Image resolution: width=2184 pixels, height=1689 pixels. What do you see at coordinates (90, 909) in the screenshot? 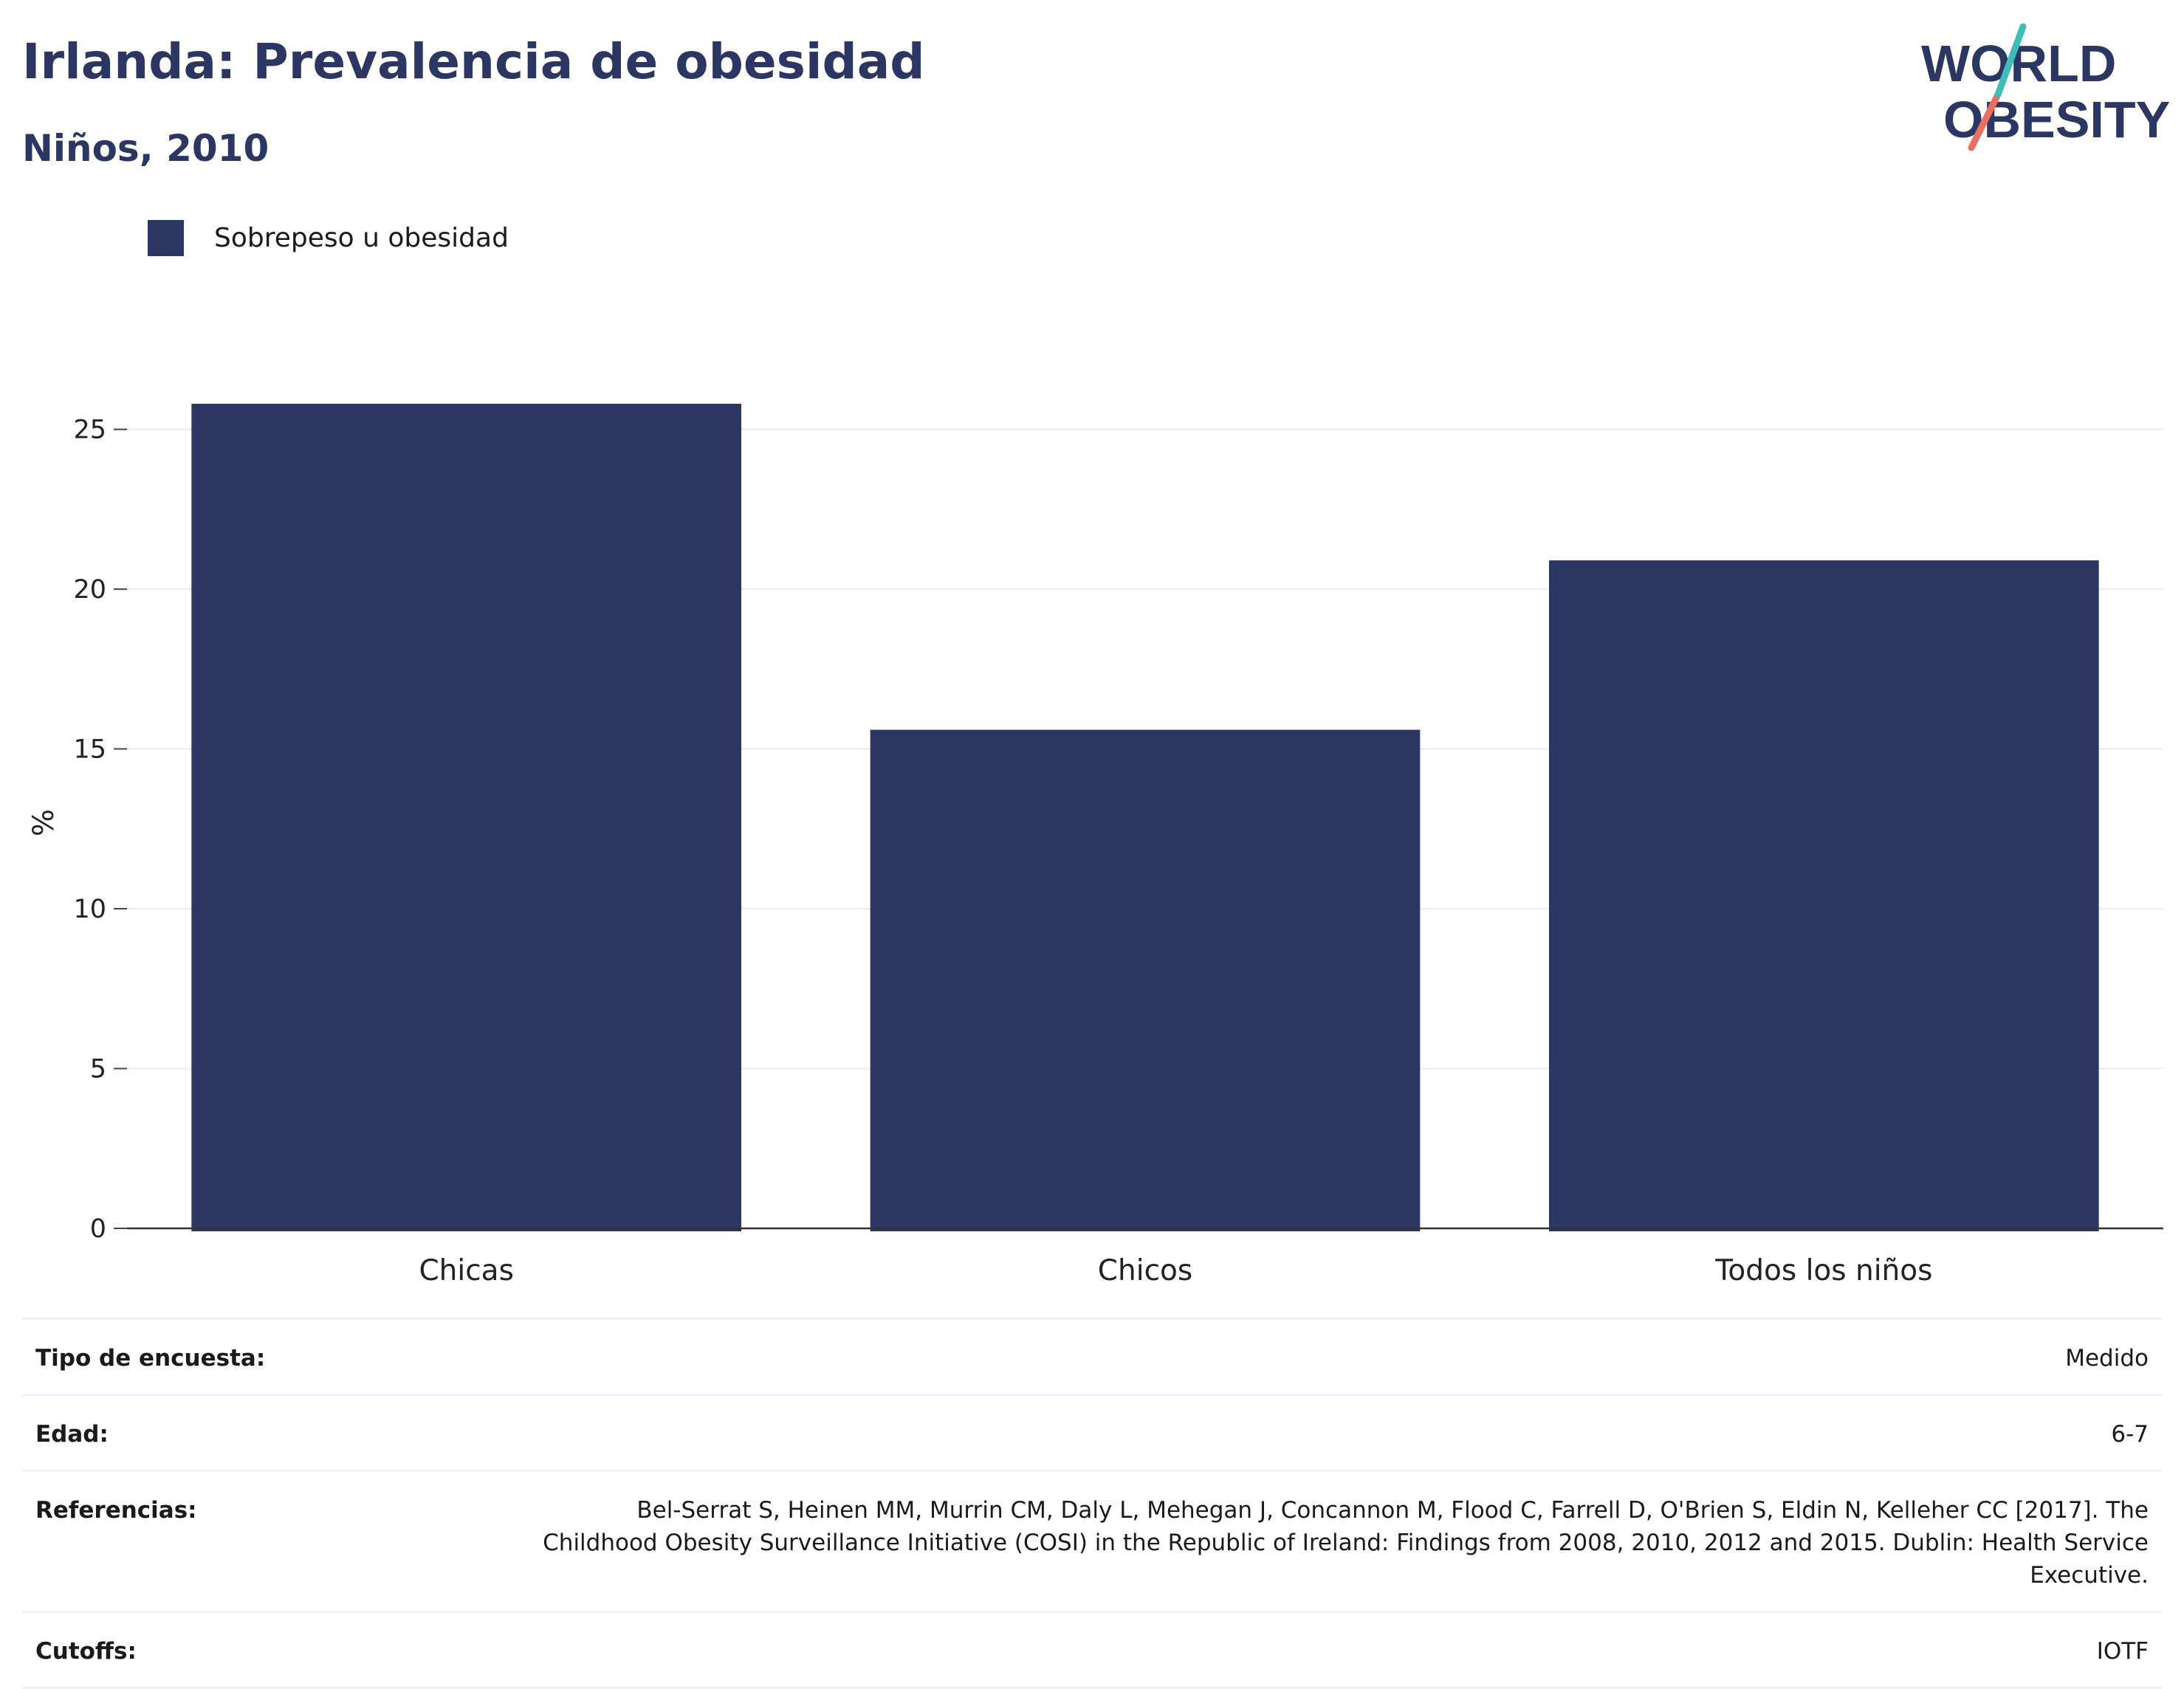
I see `y-tick-label: 10` at bounding box center [90, 909].